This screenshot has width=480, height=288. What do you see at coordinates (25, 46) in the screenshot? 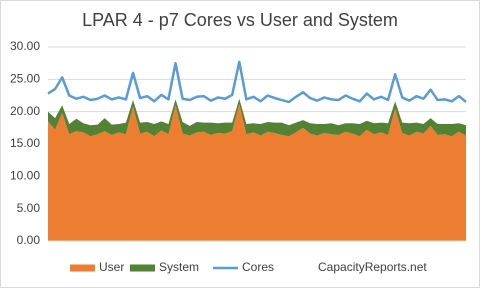
I see `y-tick-label: 30.00` at bounding box center [25, 46].